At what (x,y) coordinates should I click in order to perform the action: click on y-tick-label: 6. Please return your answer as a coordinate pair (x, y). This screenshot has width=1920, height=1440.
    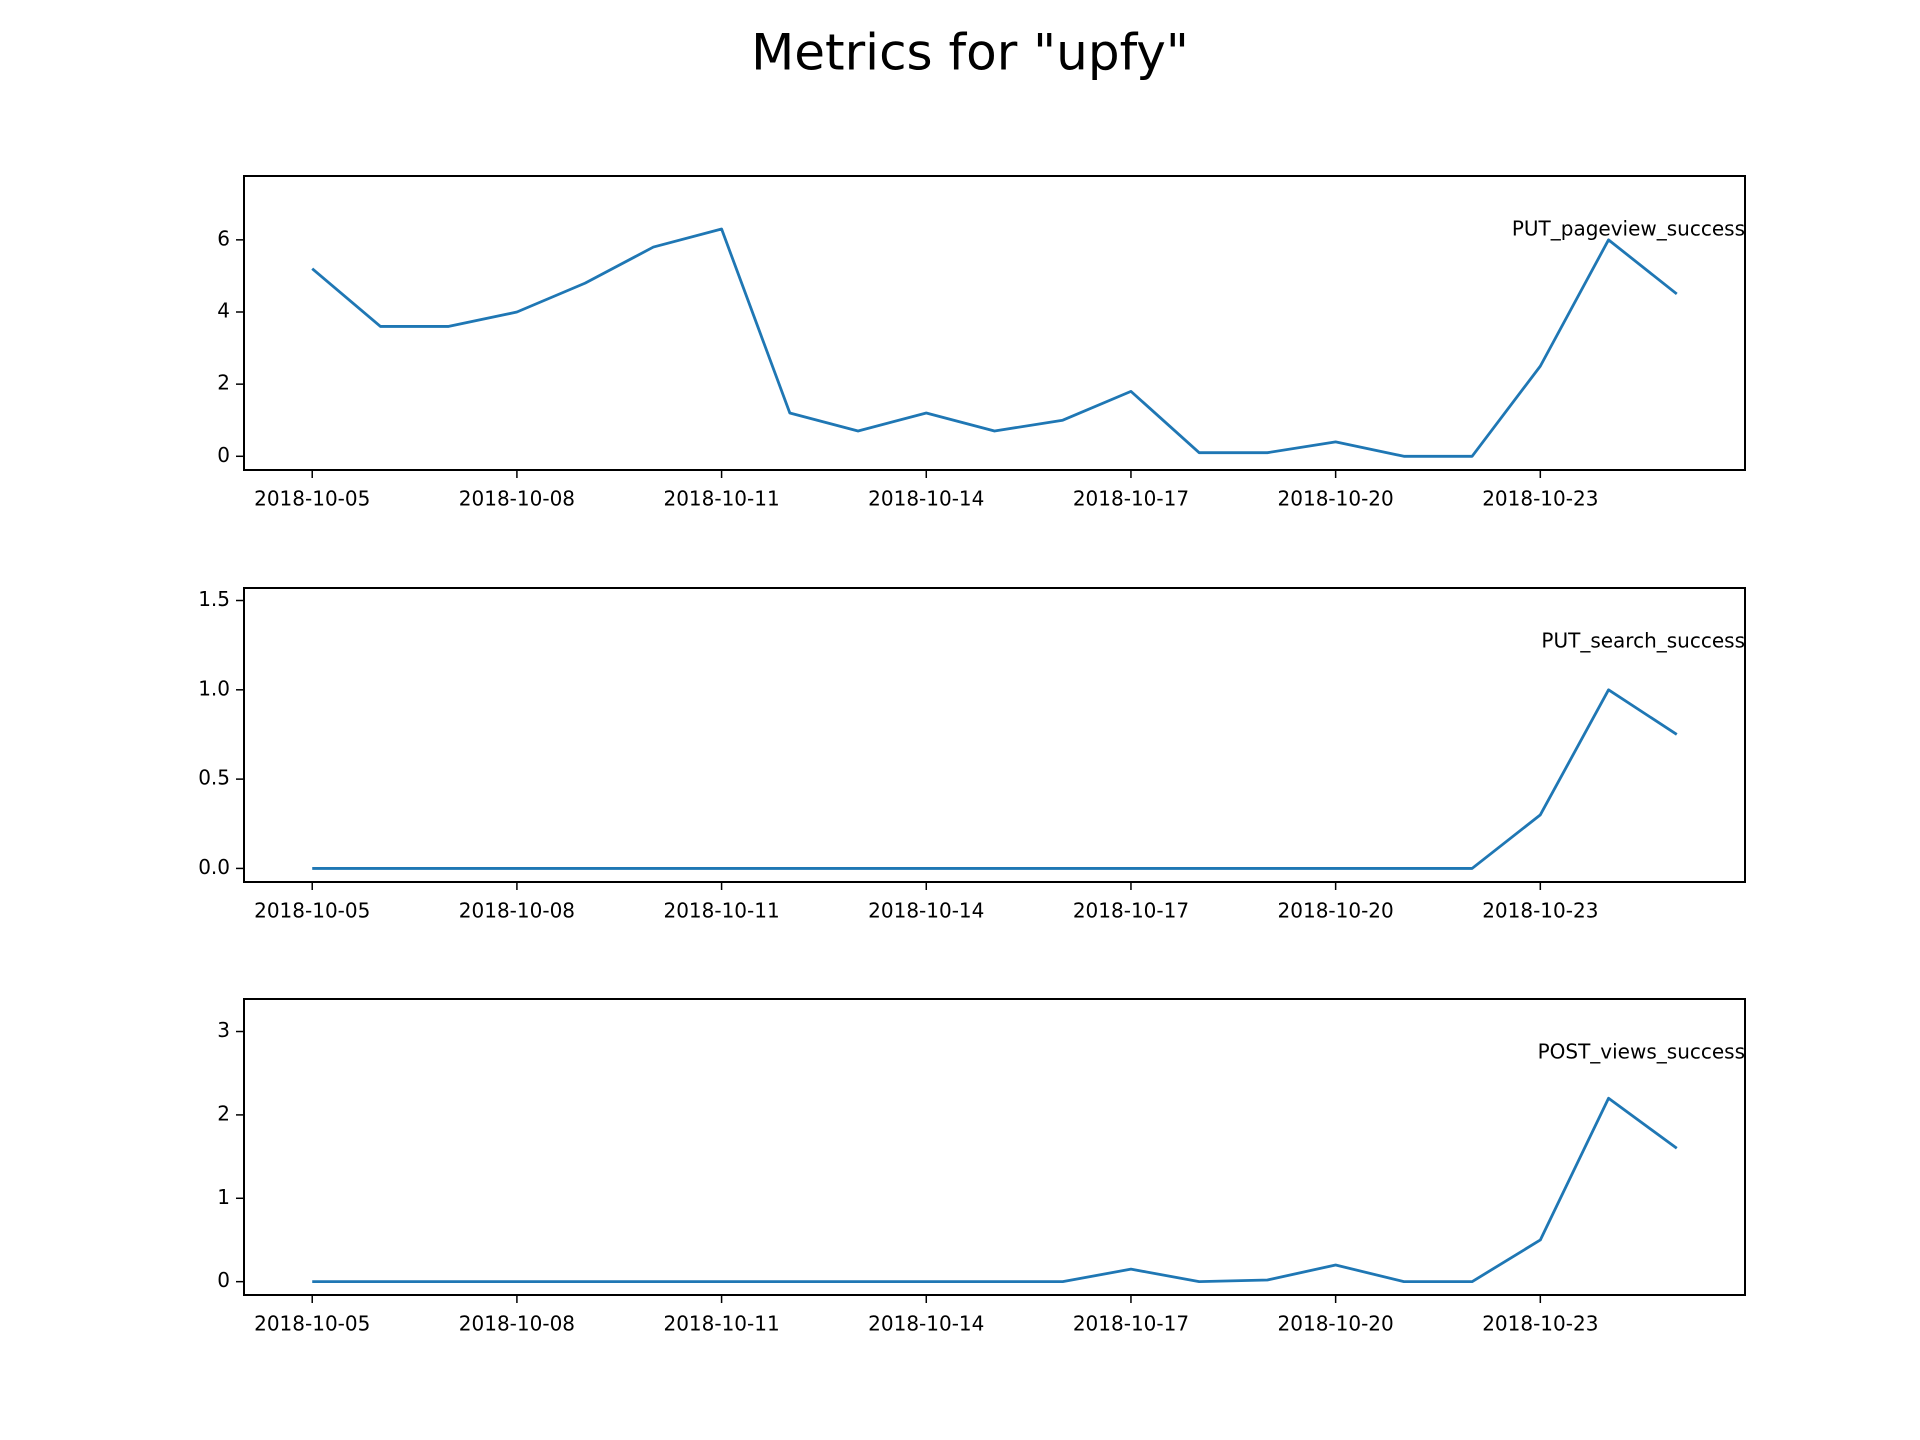
    Looking at the image, I should click on (223, 238).